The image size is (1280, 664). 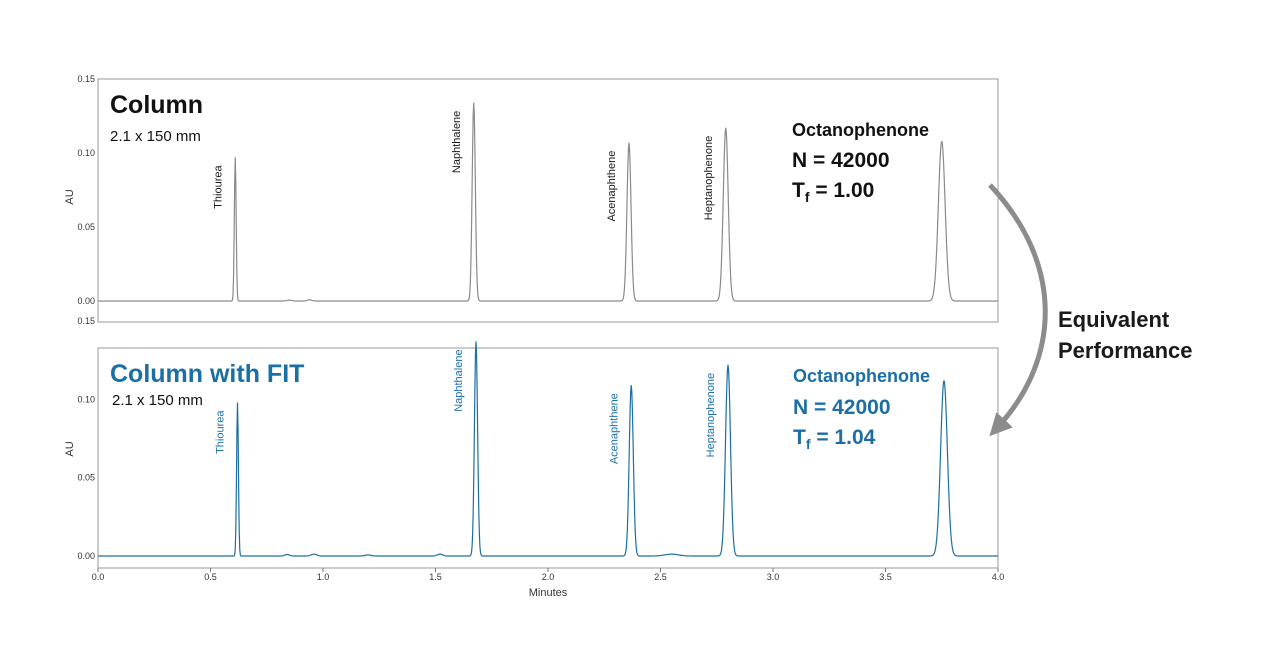 What do you see at coordinates (660, 577) in the screenshot?
I see `x-tick-label: 2.5` at bounding box center [660, 577].